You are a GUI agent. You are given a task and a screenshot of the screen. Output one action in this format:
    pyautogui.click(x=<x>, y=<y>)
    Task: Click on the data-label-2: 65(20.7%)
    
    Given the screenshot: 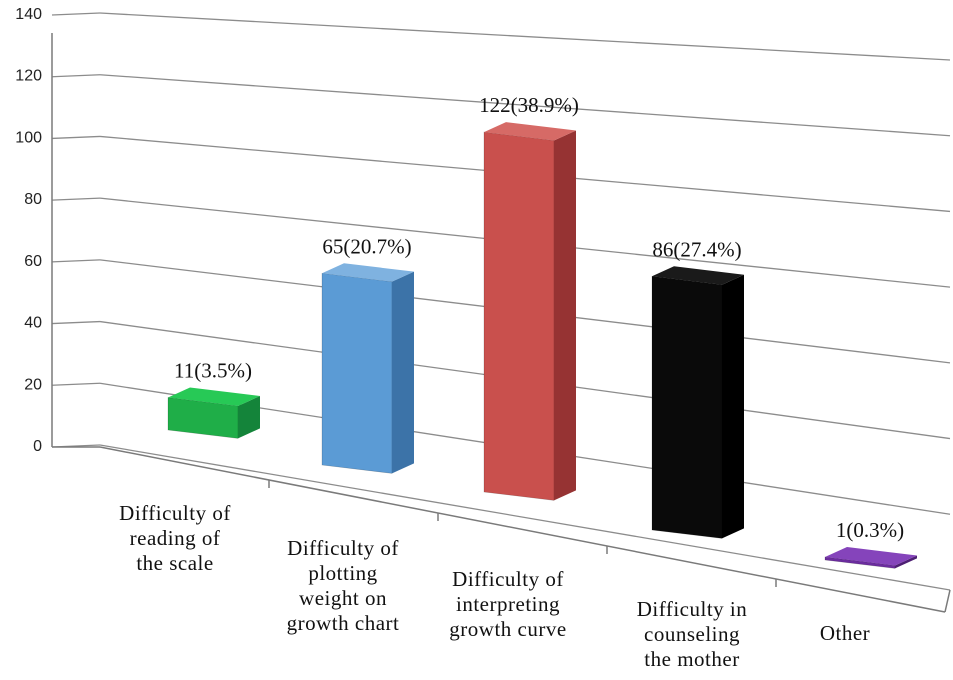 What is the action you would take?
    pyautogui.click(x=366, y=246)
    